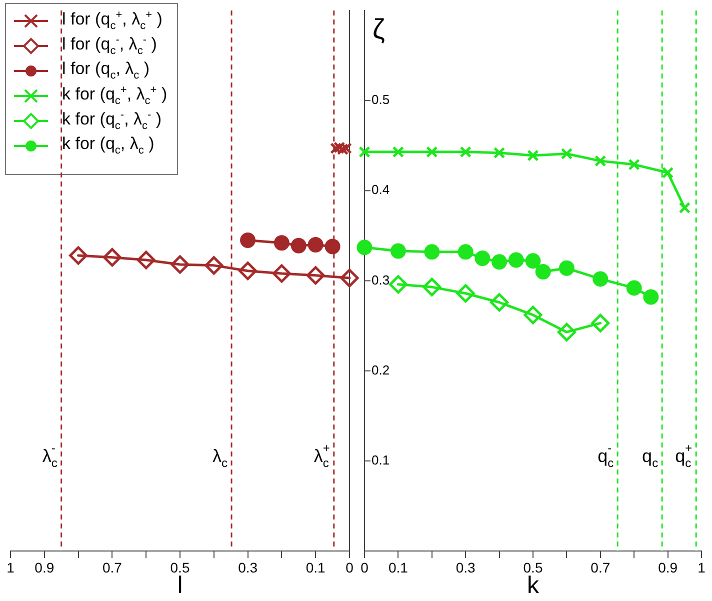  Describe the element at coordinates (109, 46) in the screenshot. I see `legend-label: l for (q$_{c}$$^{-}$, λ$_{c}$$^{-}$ )` at that location.